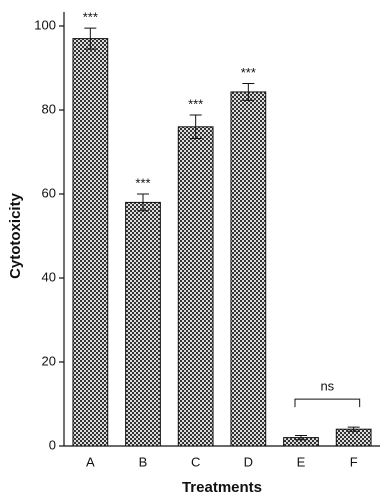 The width and height of the screenshot is (390, 500). I want to click on y-tick-label: 60, so click(49, 192).